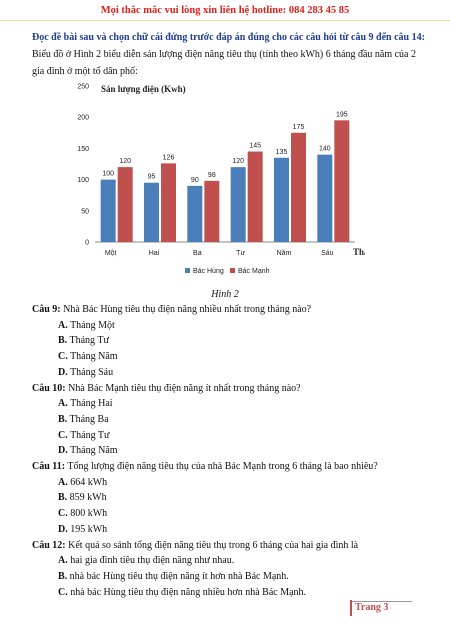 The image size is (450, 637). Describe the element at coordinates (212, 175) in the screenshot. I see `data-label: 98` at that location.